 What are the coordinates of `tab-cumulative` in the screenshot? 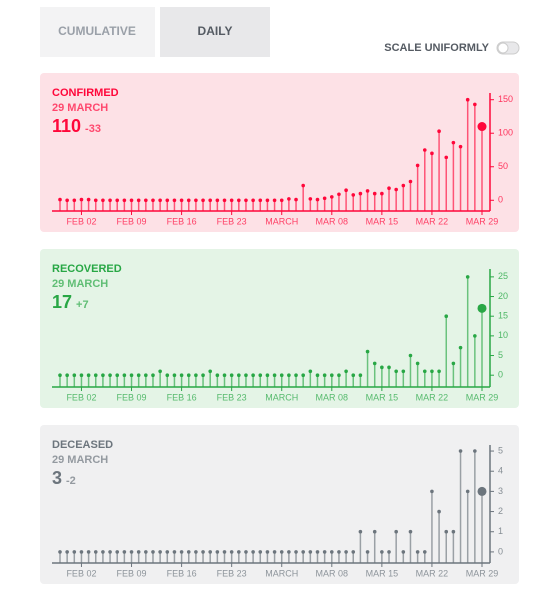 It's located at (97, 32).